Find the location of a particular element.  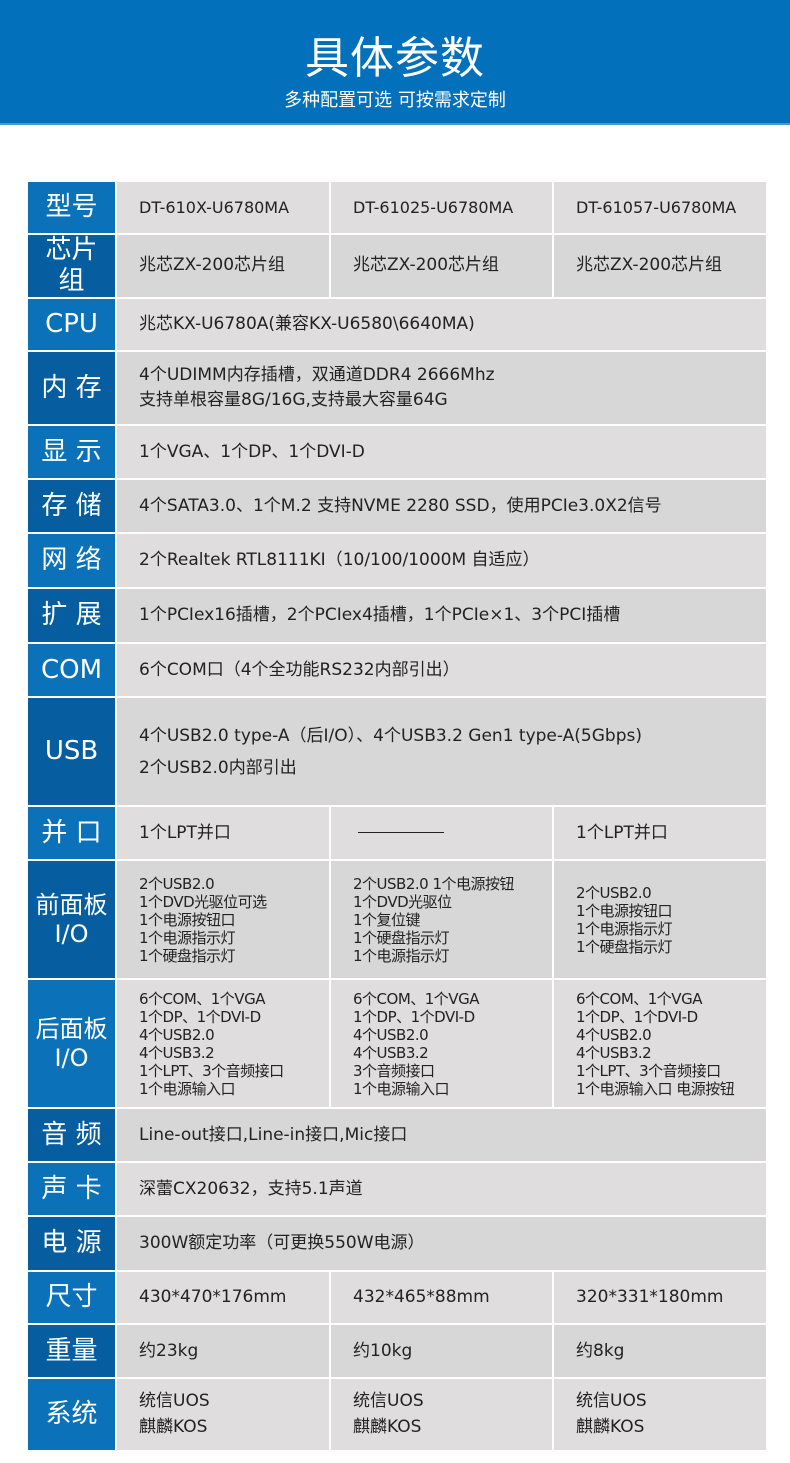

spec-row: 网 络 2个Realtek RTL8111KI（10/100/1000M 自适应） is located at coordinates (398, 561).